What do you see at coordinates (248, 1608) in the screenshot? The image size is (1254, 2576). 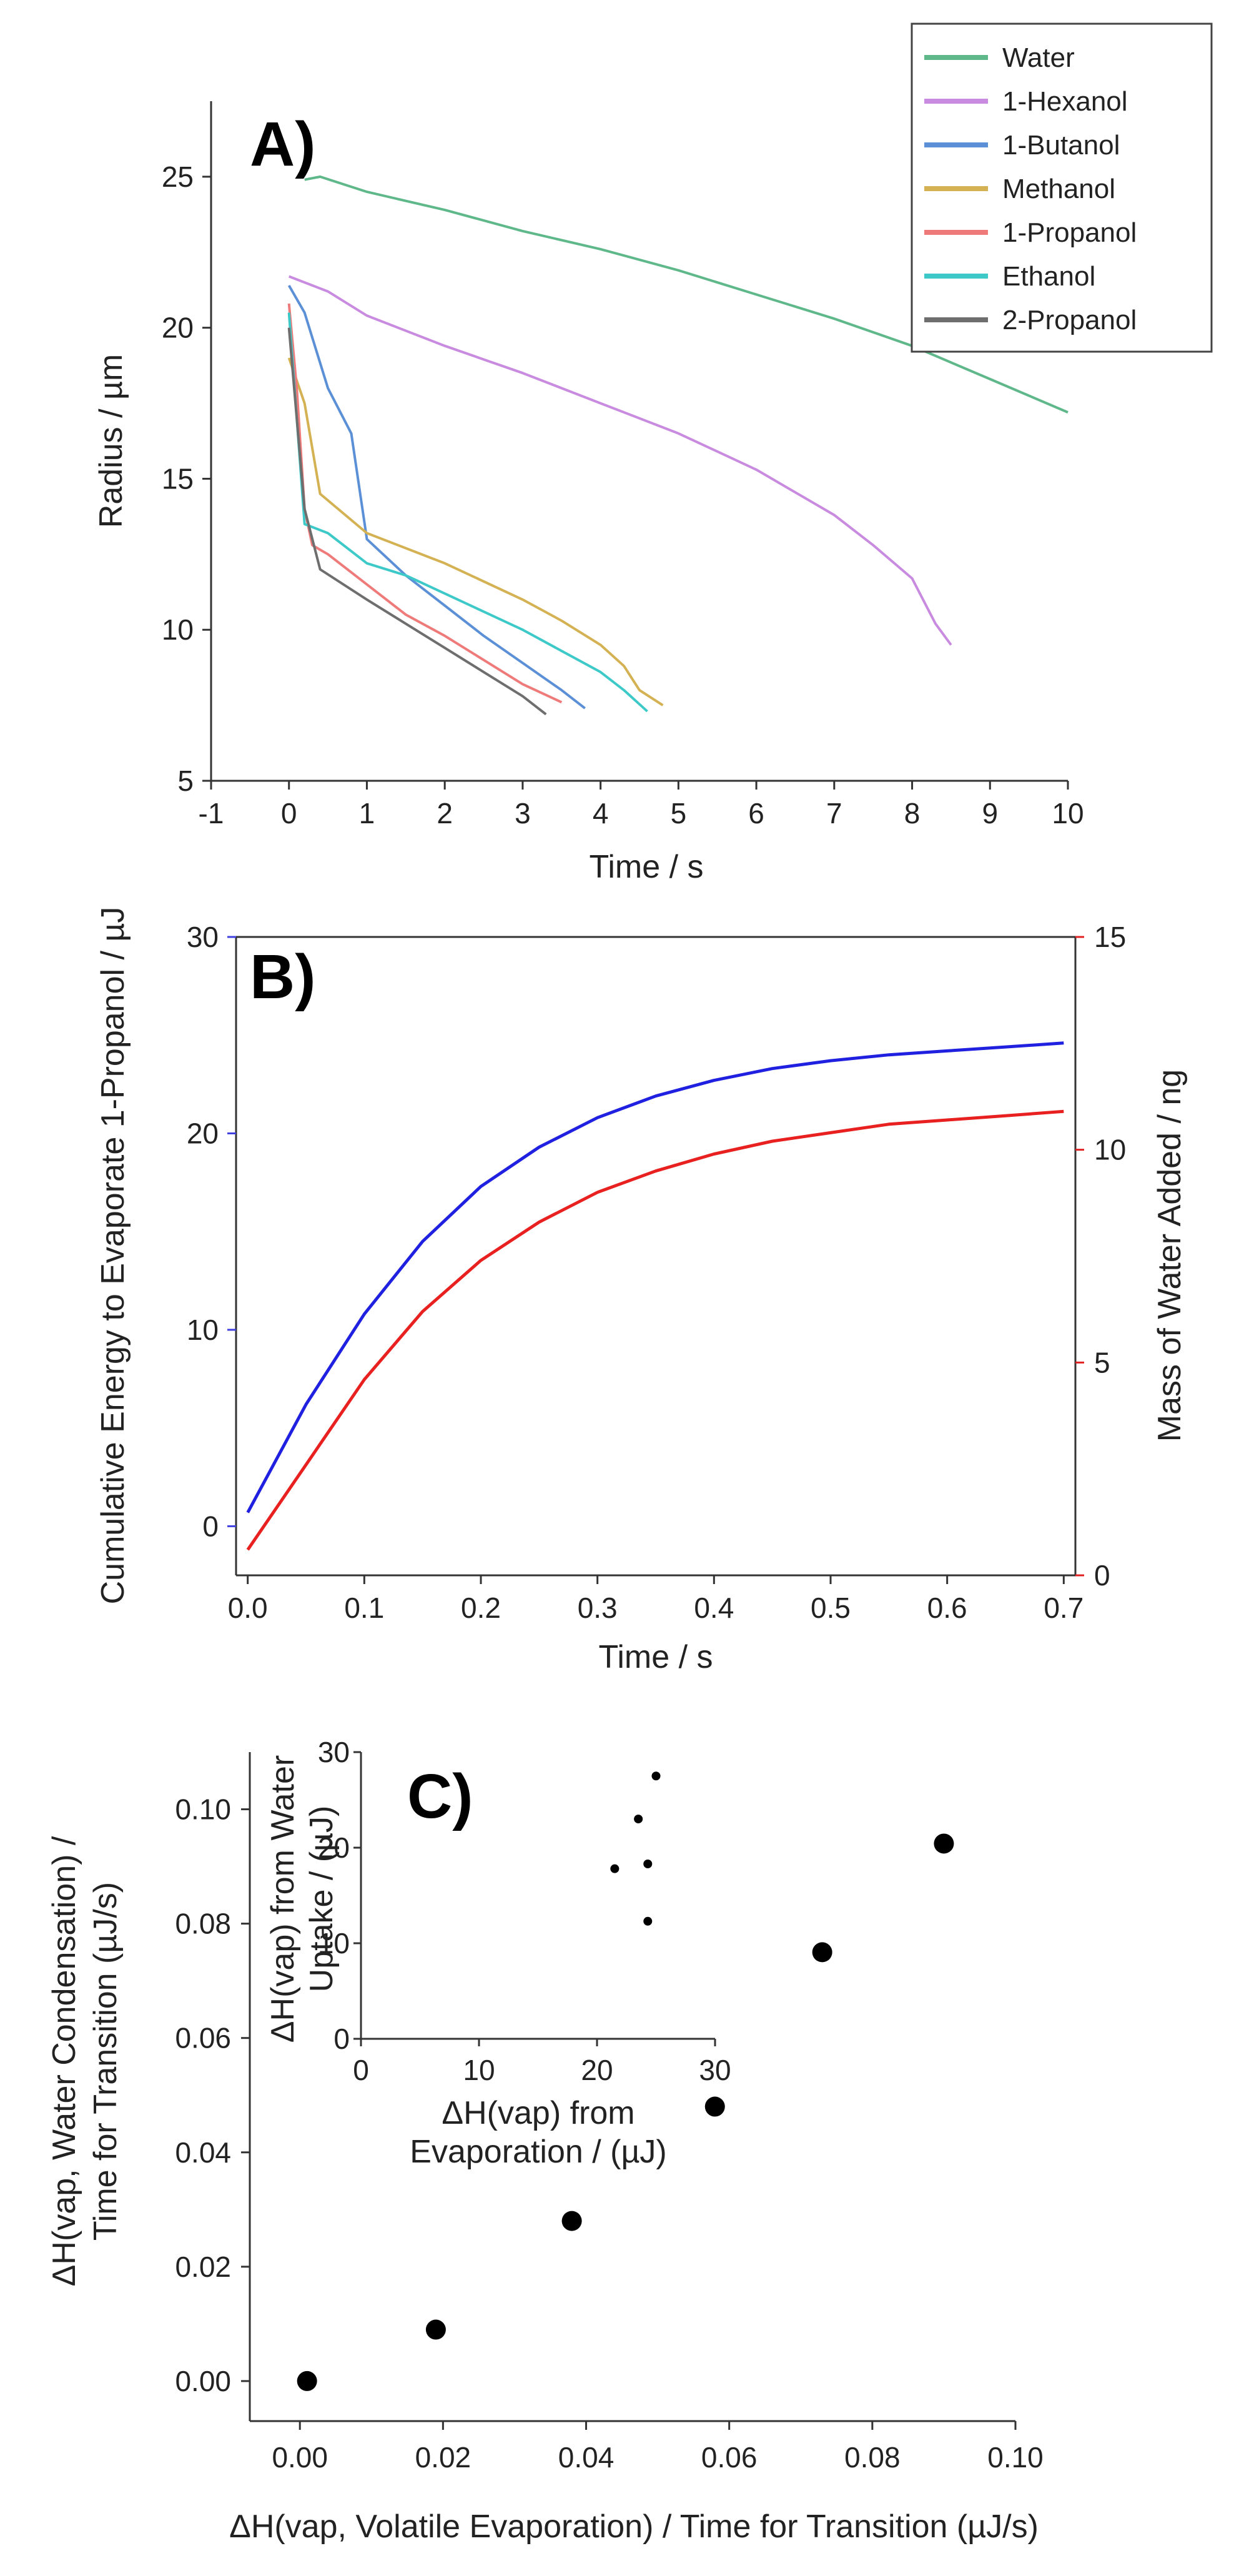 I see `b-x-tick-label: 0.0` at bounding box center [248, 1608].